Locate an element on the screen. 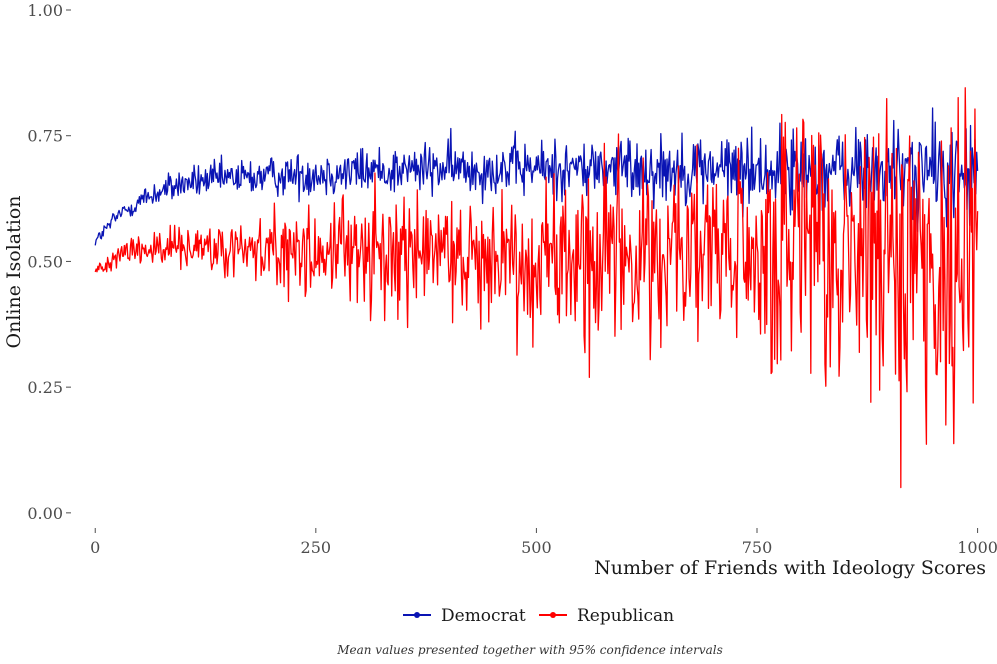 This screenshot has width=997, height=664. legend-label-democrat: Democrat is located at coordinates (483, 616).